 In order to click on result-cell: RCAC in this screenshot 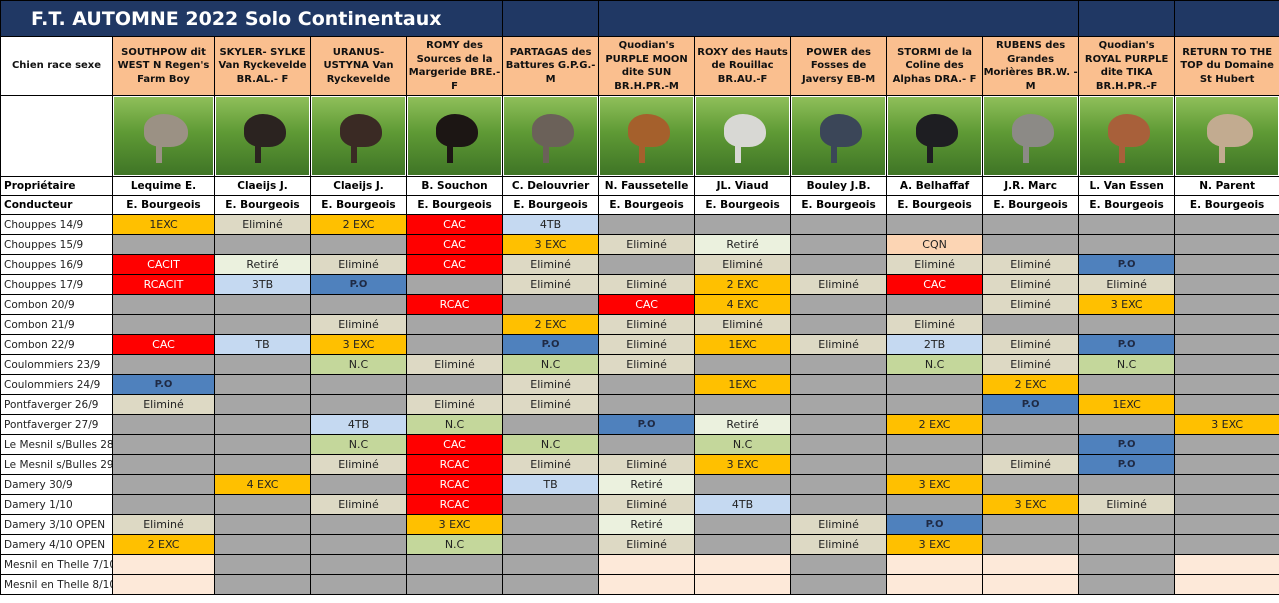, I will do `click(454, 464)`.